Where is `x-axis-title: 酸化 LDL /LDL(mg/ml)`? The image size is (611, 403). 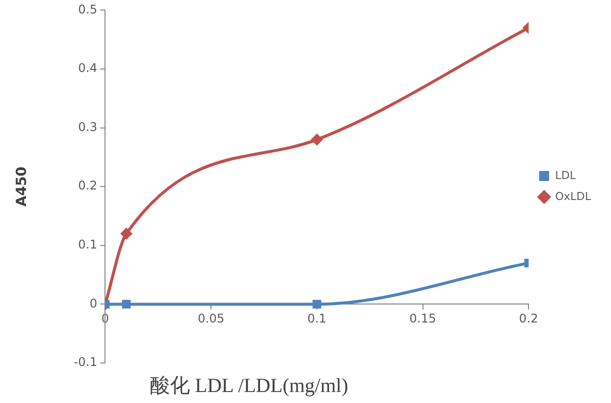 x-axis-title: 酸化 LDL /LDL(mg/ml) is located at coordinates (249, 386).